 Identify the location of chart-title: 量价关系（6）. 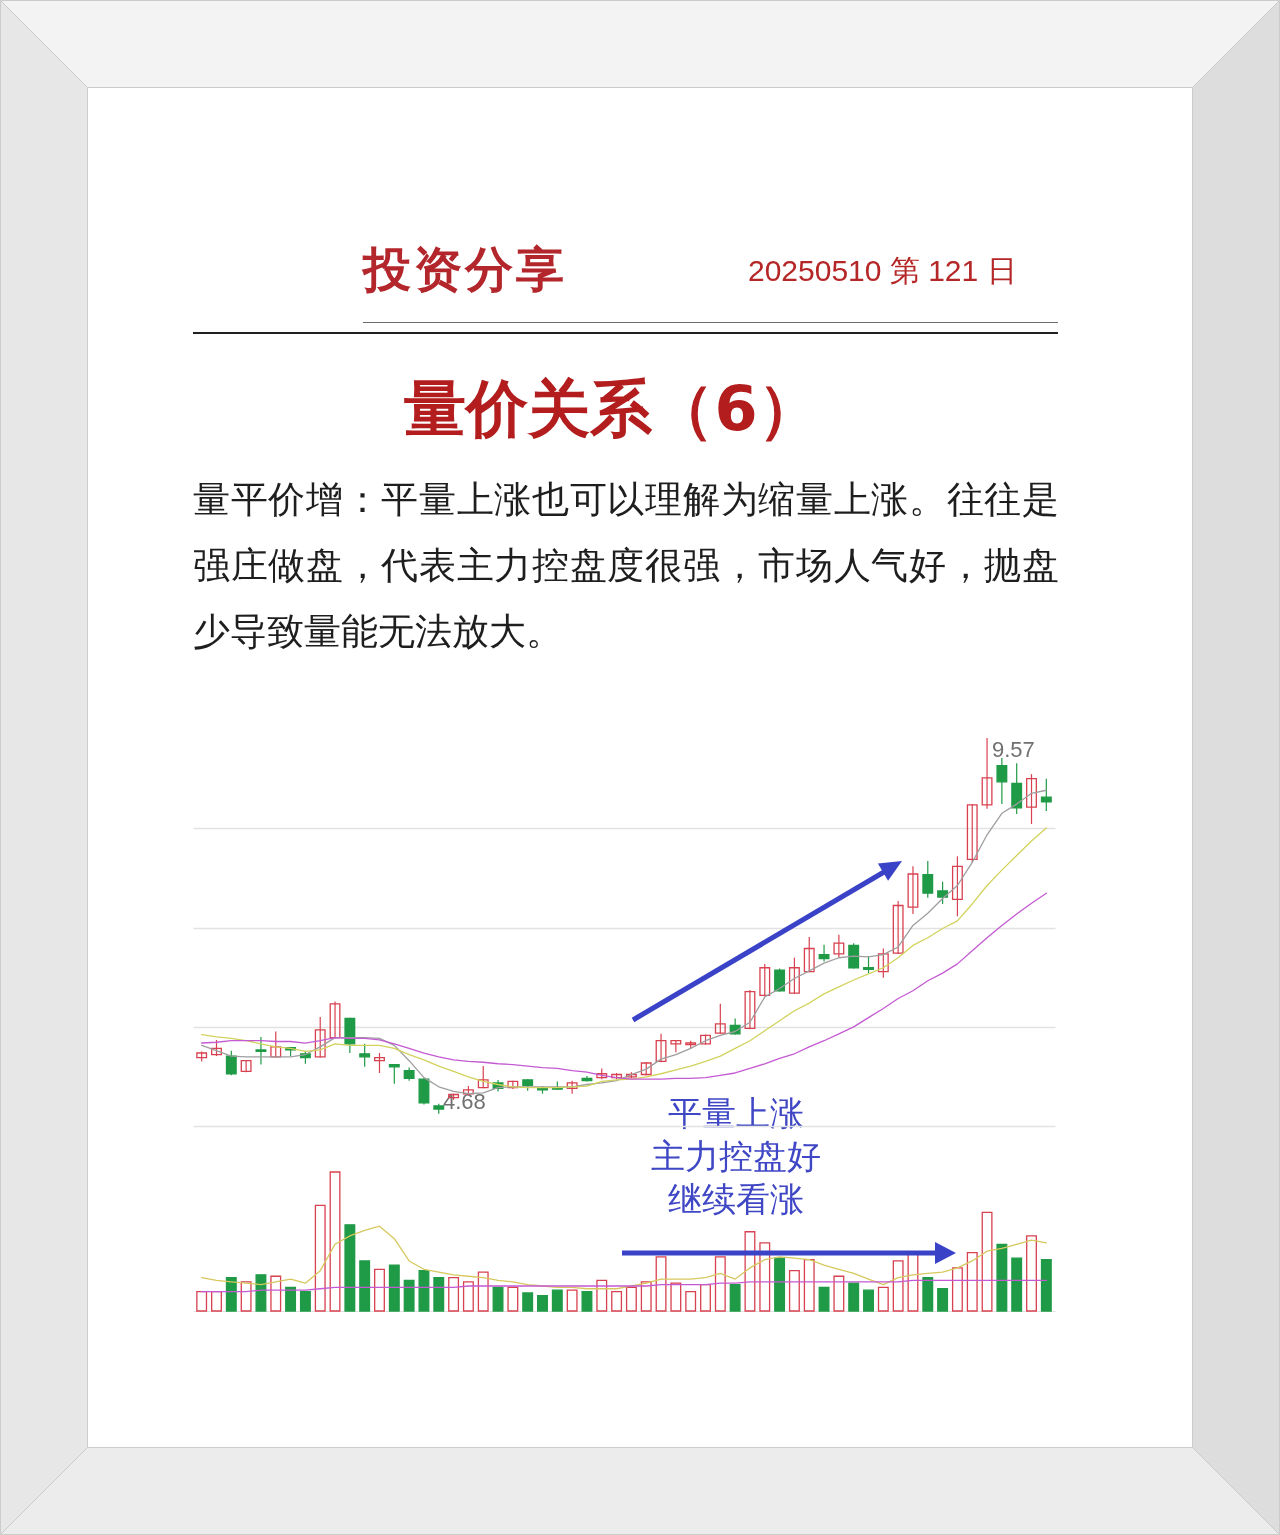
(612, 409).